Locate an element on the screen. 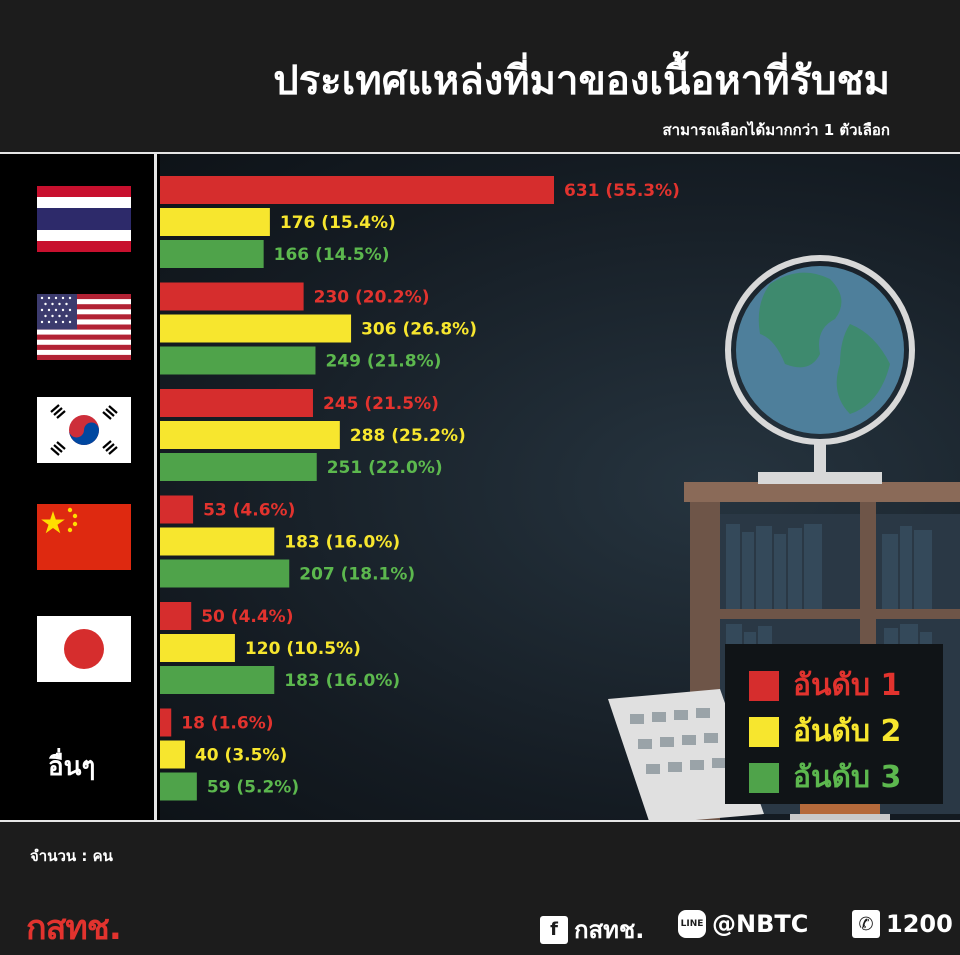  line-link: LINE @NBTC is located at coordinates (743, 924).